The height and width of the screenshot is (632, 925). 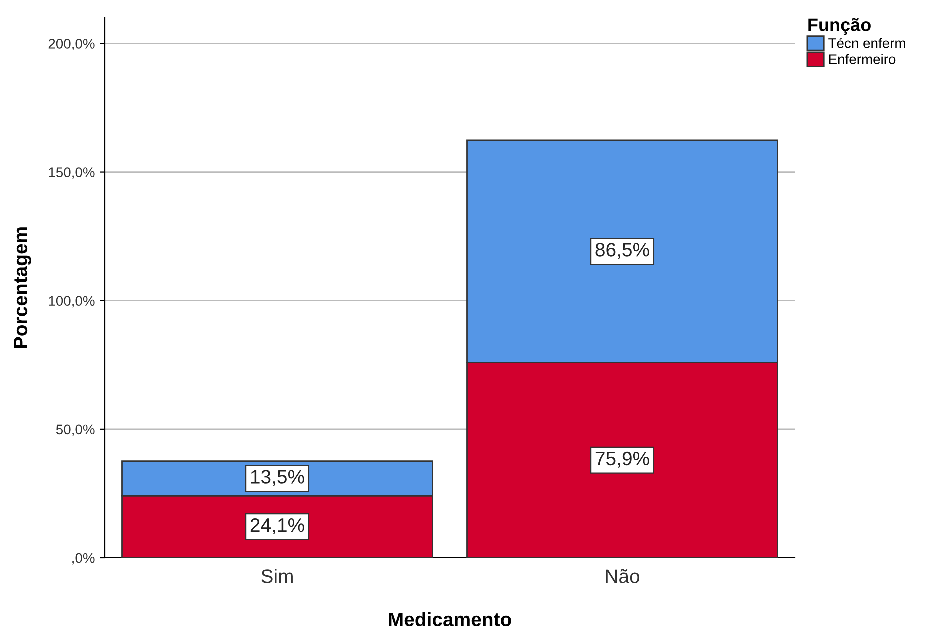 I want to click on y-tick-label: 100,0%, so click(x=72, y=302).